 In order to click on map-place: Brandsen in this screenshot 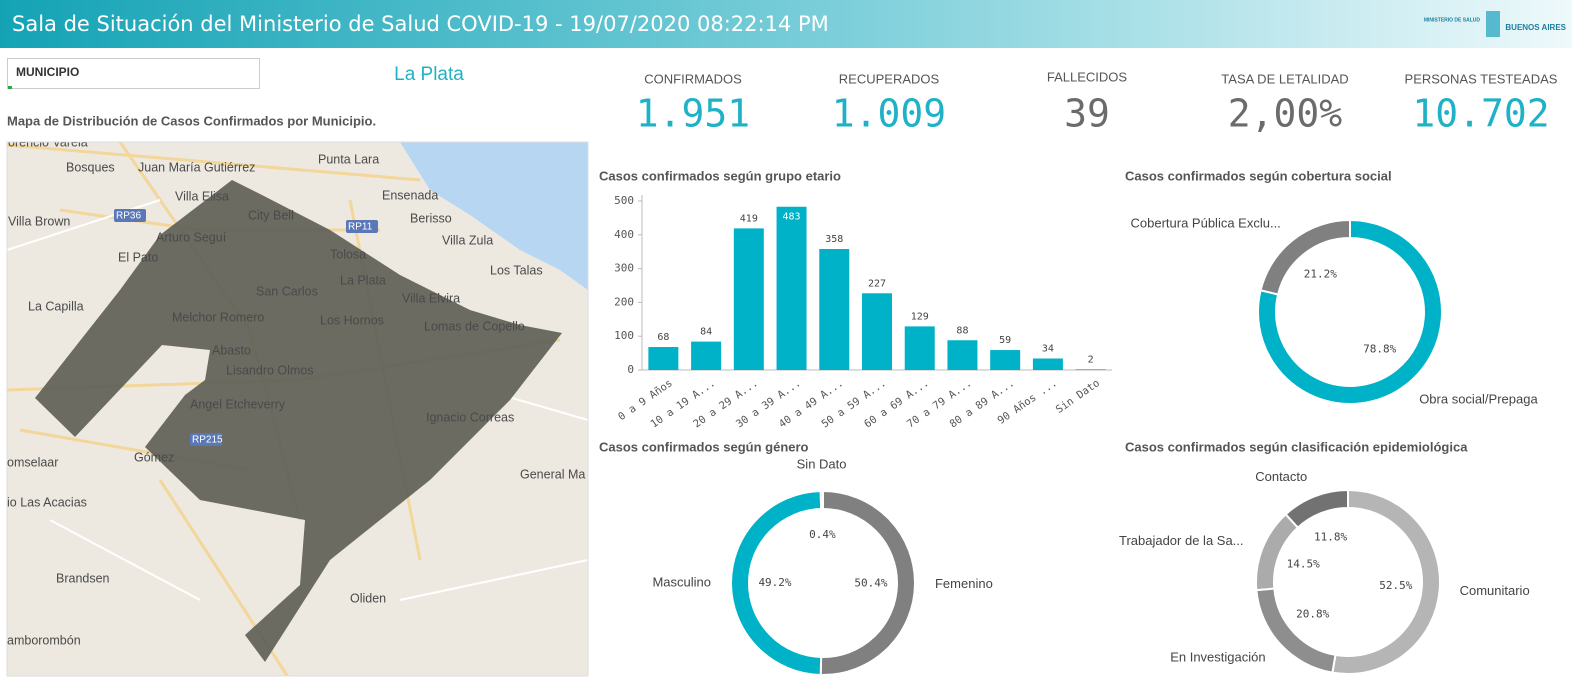, I will do `click(83, 578)`.